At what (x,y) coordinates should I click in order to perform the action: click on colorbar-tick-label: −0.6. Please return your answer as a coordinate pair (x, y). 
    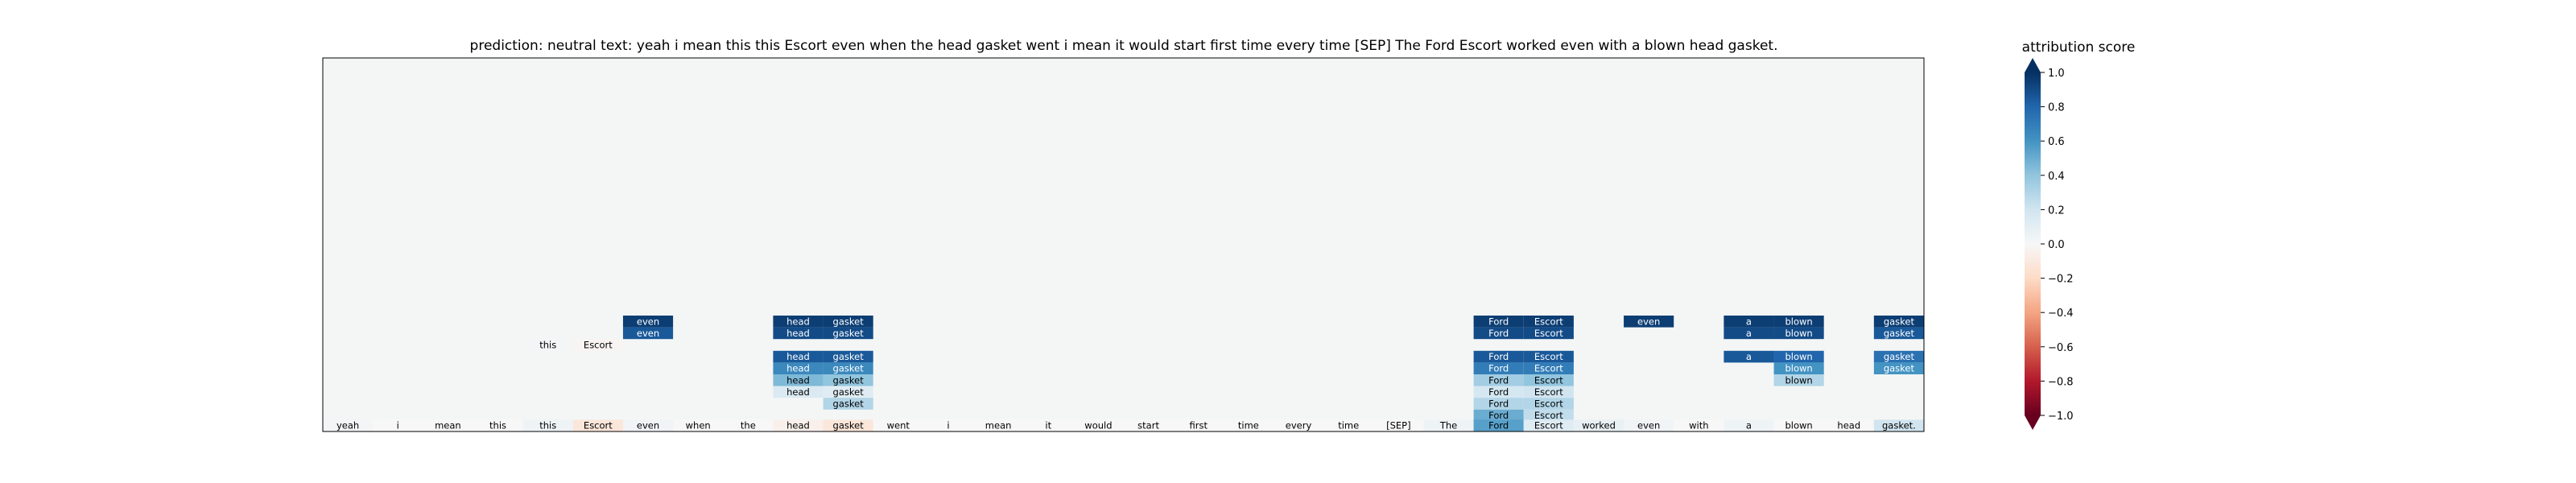
    Looking at the image, I should click on (2061, 348).